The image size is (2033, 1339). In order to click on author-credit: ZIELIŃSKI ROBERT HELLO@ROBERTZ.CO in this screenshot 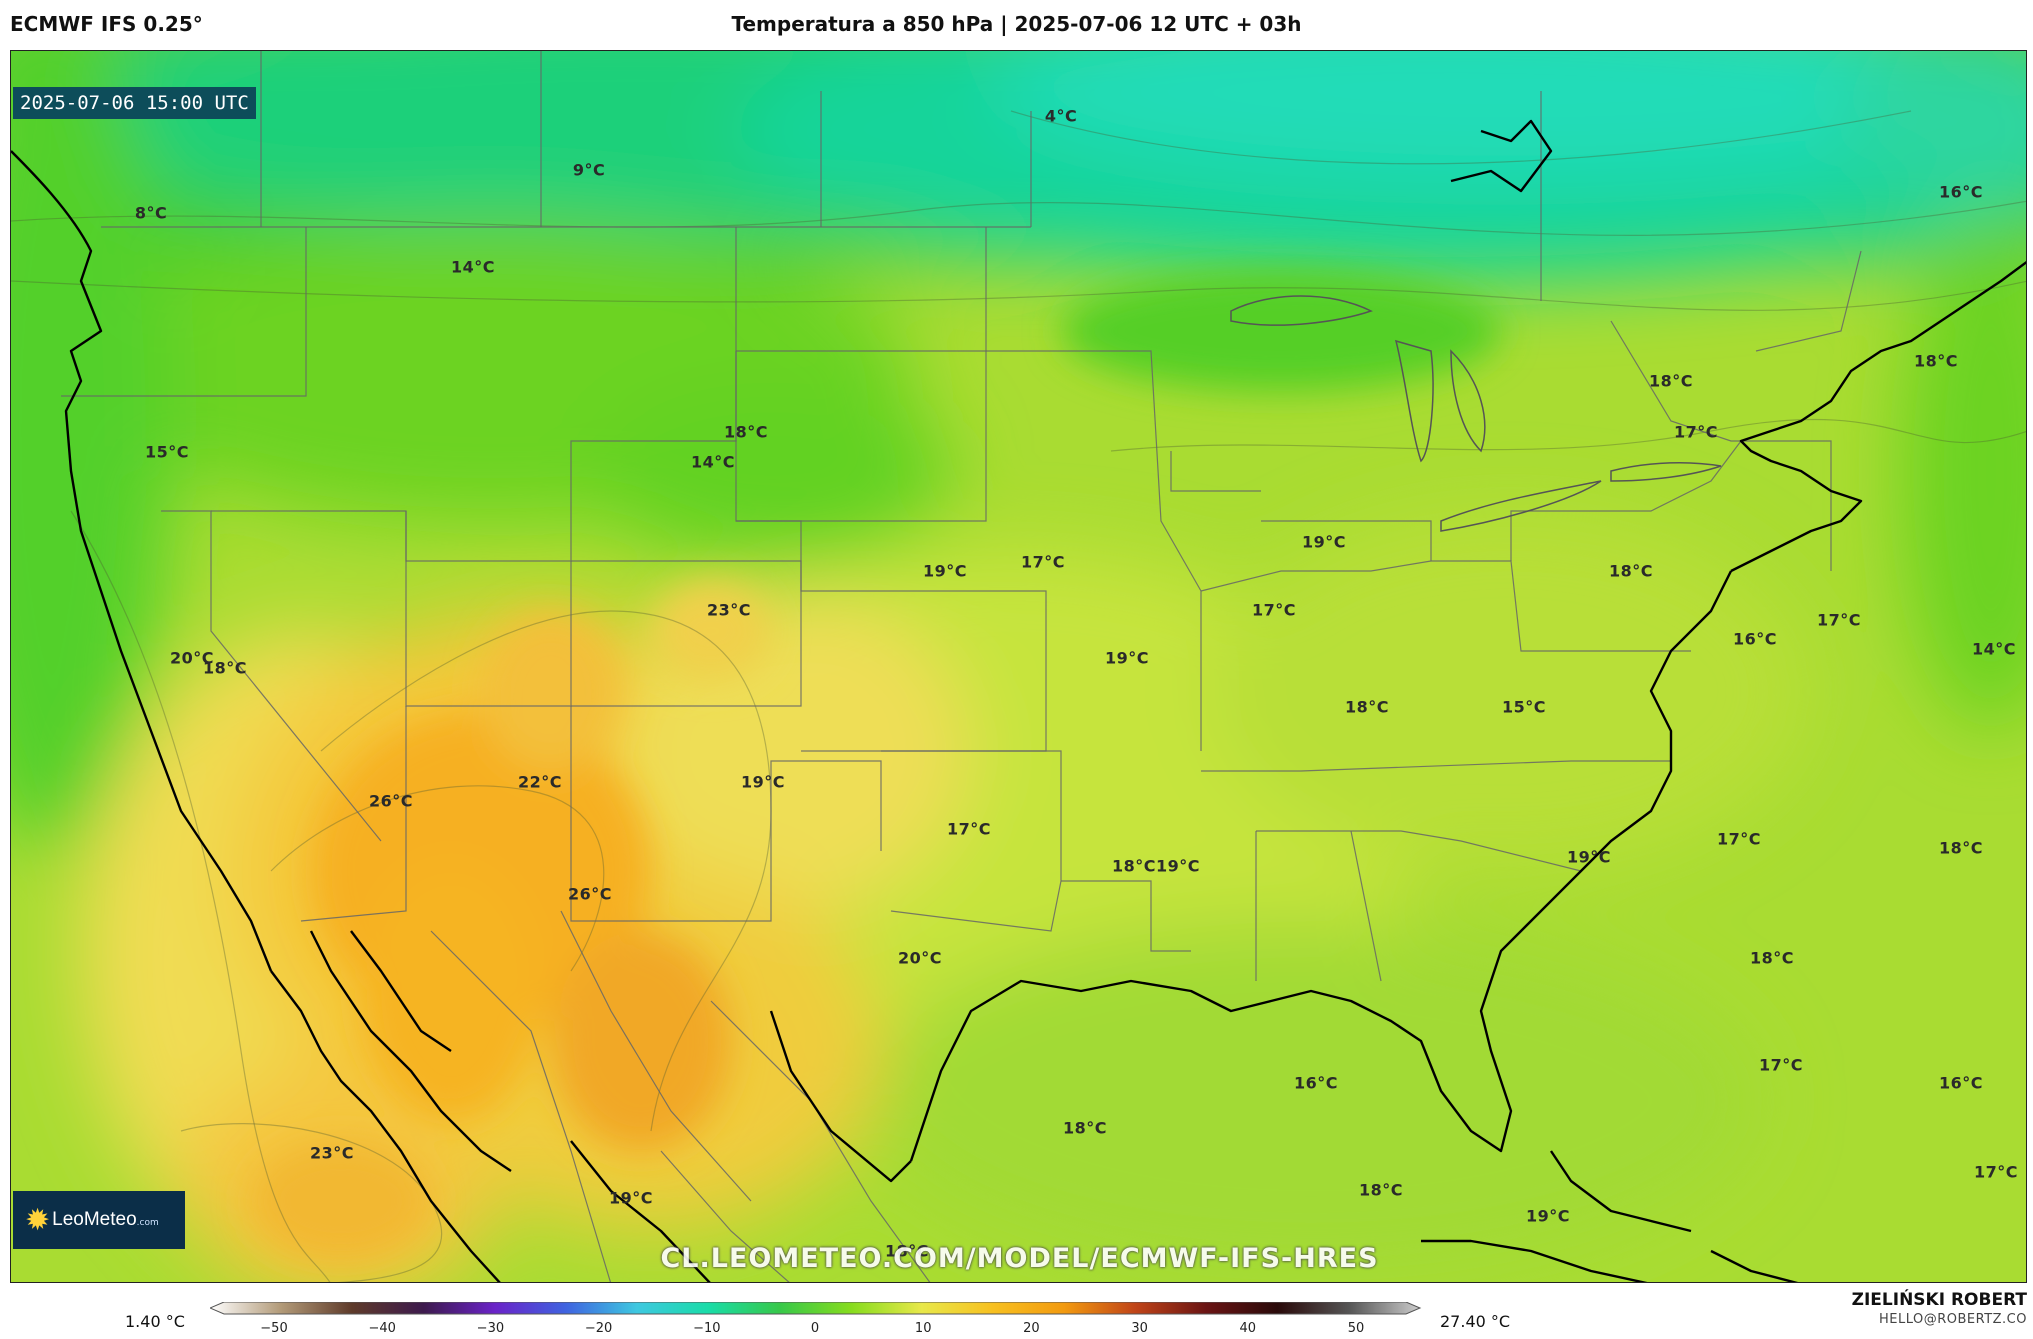, I will do `click(1939, 1308)`.